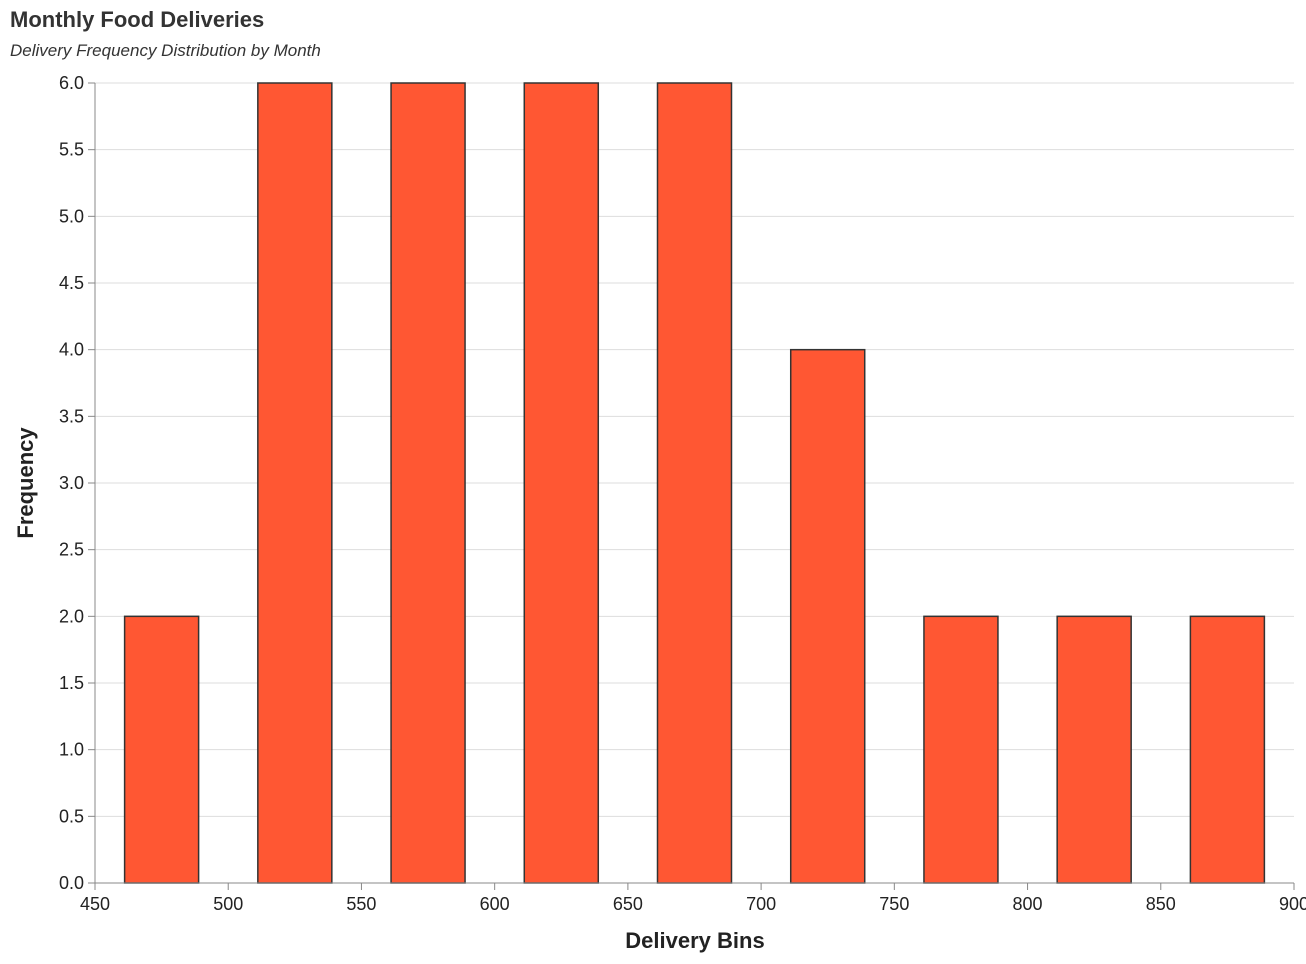  I want to click on x-tick-label: 750, so click(894, 904).